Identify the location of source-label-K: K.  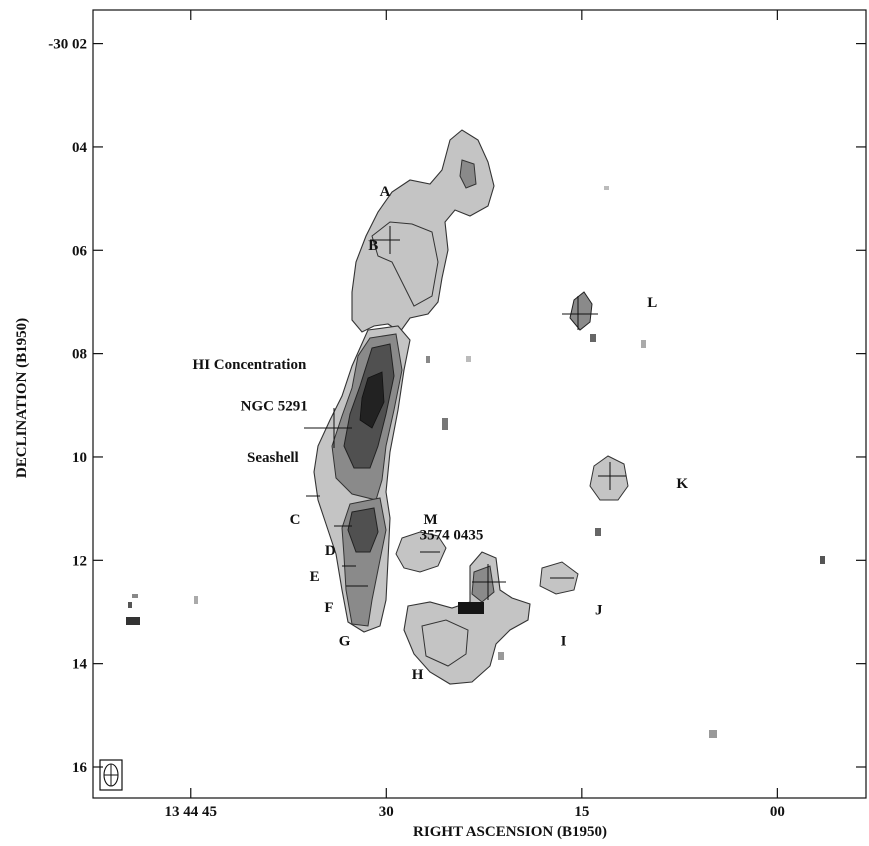
(682, 484).